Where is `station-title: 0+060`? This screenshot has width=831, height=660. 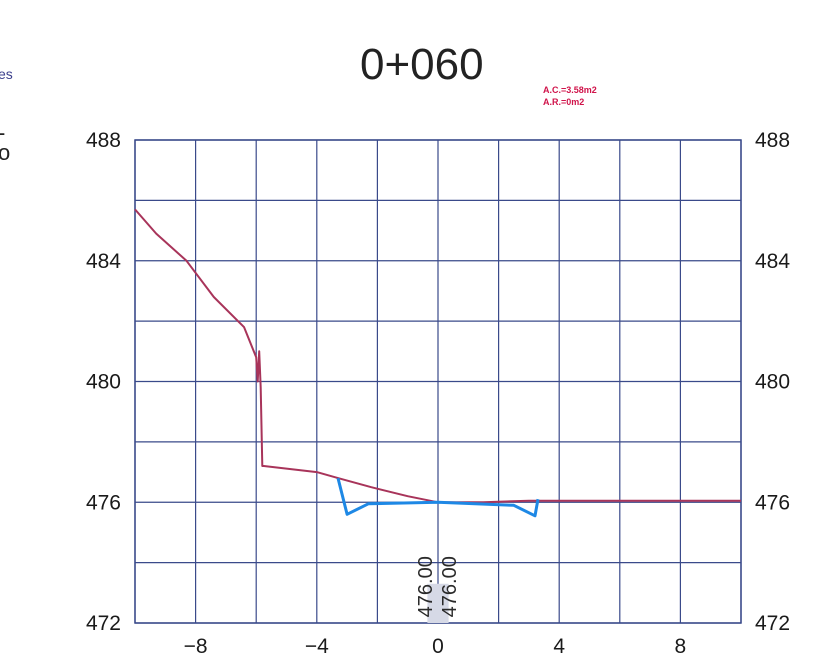 station-title: 0+060 is located at coordinates (422, 64).